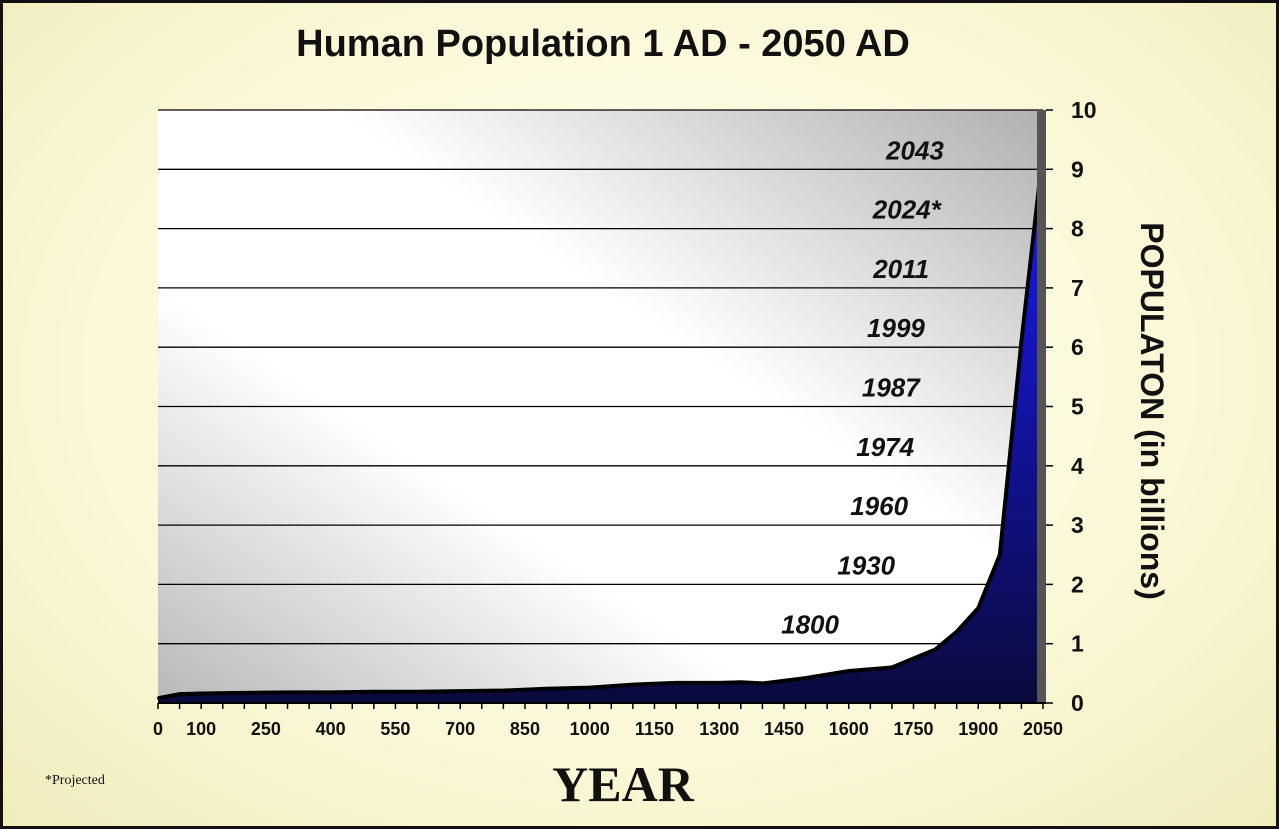 This screenshot has height=829, width=1279. I want to click on milestone-label: 2011, so click(900, 269).